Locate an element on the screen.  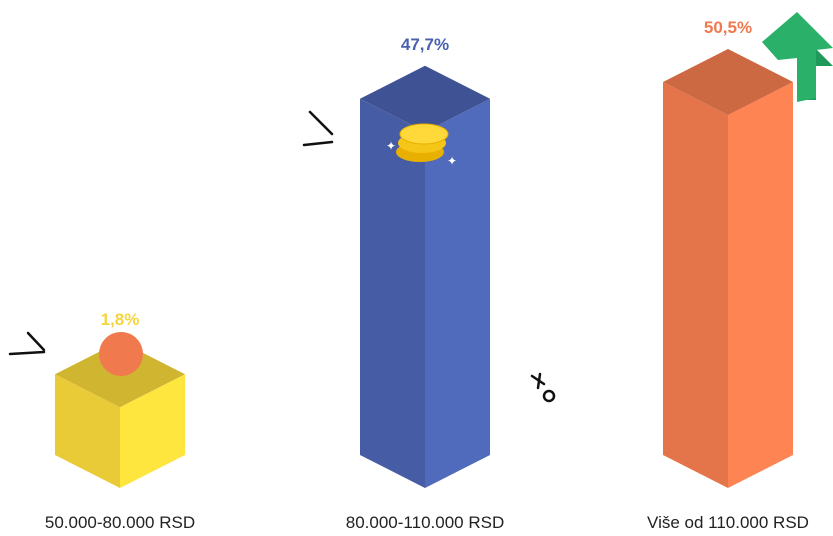
value-label: 50,5% is located at coordinates (728, 27).